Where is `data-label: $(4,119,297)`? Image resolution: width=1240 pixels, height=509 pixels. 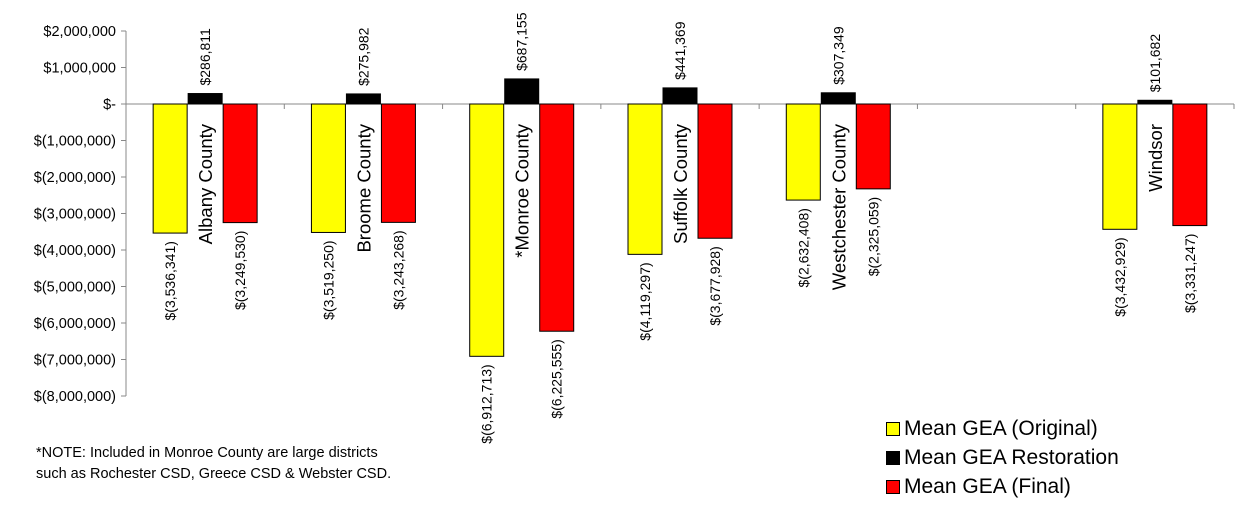 data-label: $(4,119,297) is located at coordinates (645, 301).